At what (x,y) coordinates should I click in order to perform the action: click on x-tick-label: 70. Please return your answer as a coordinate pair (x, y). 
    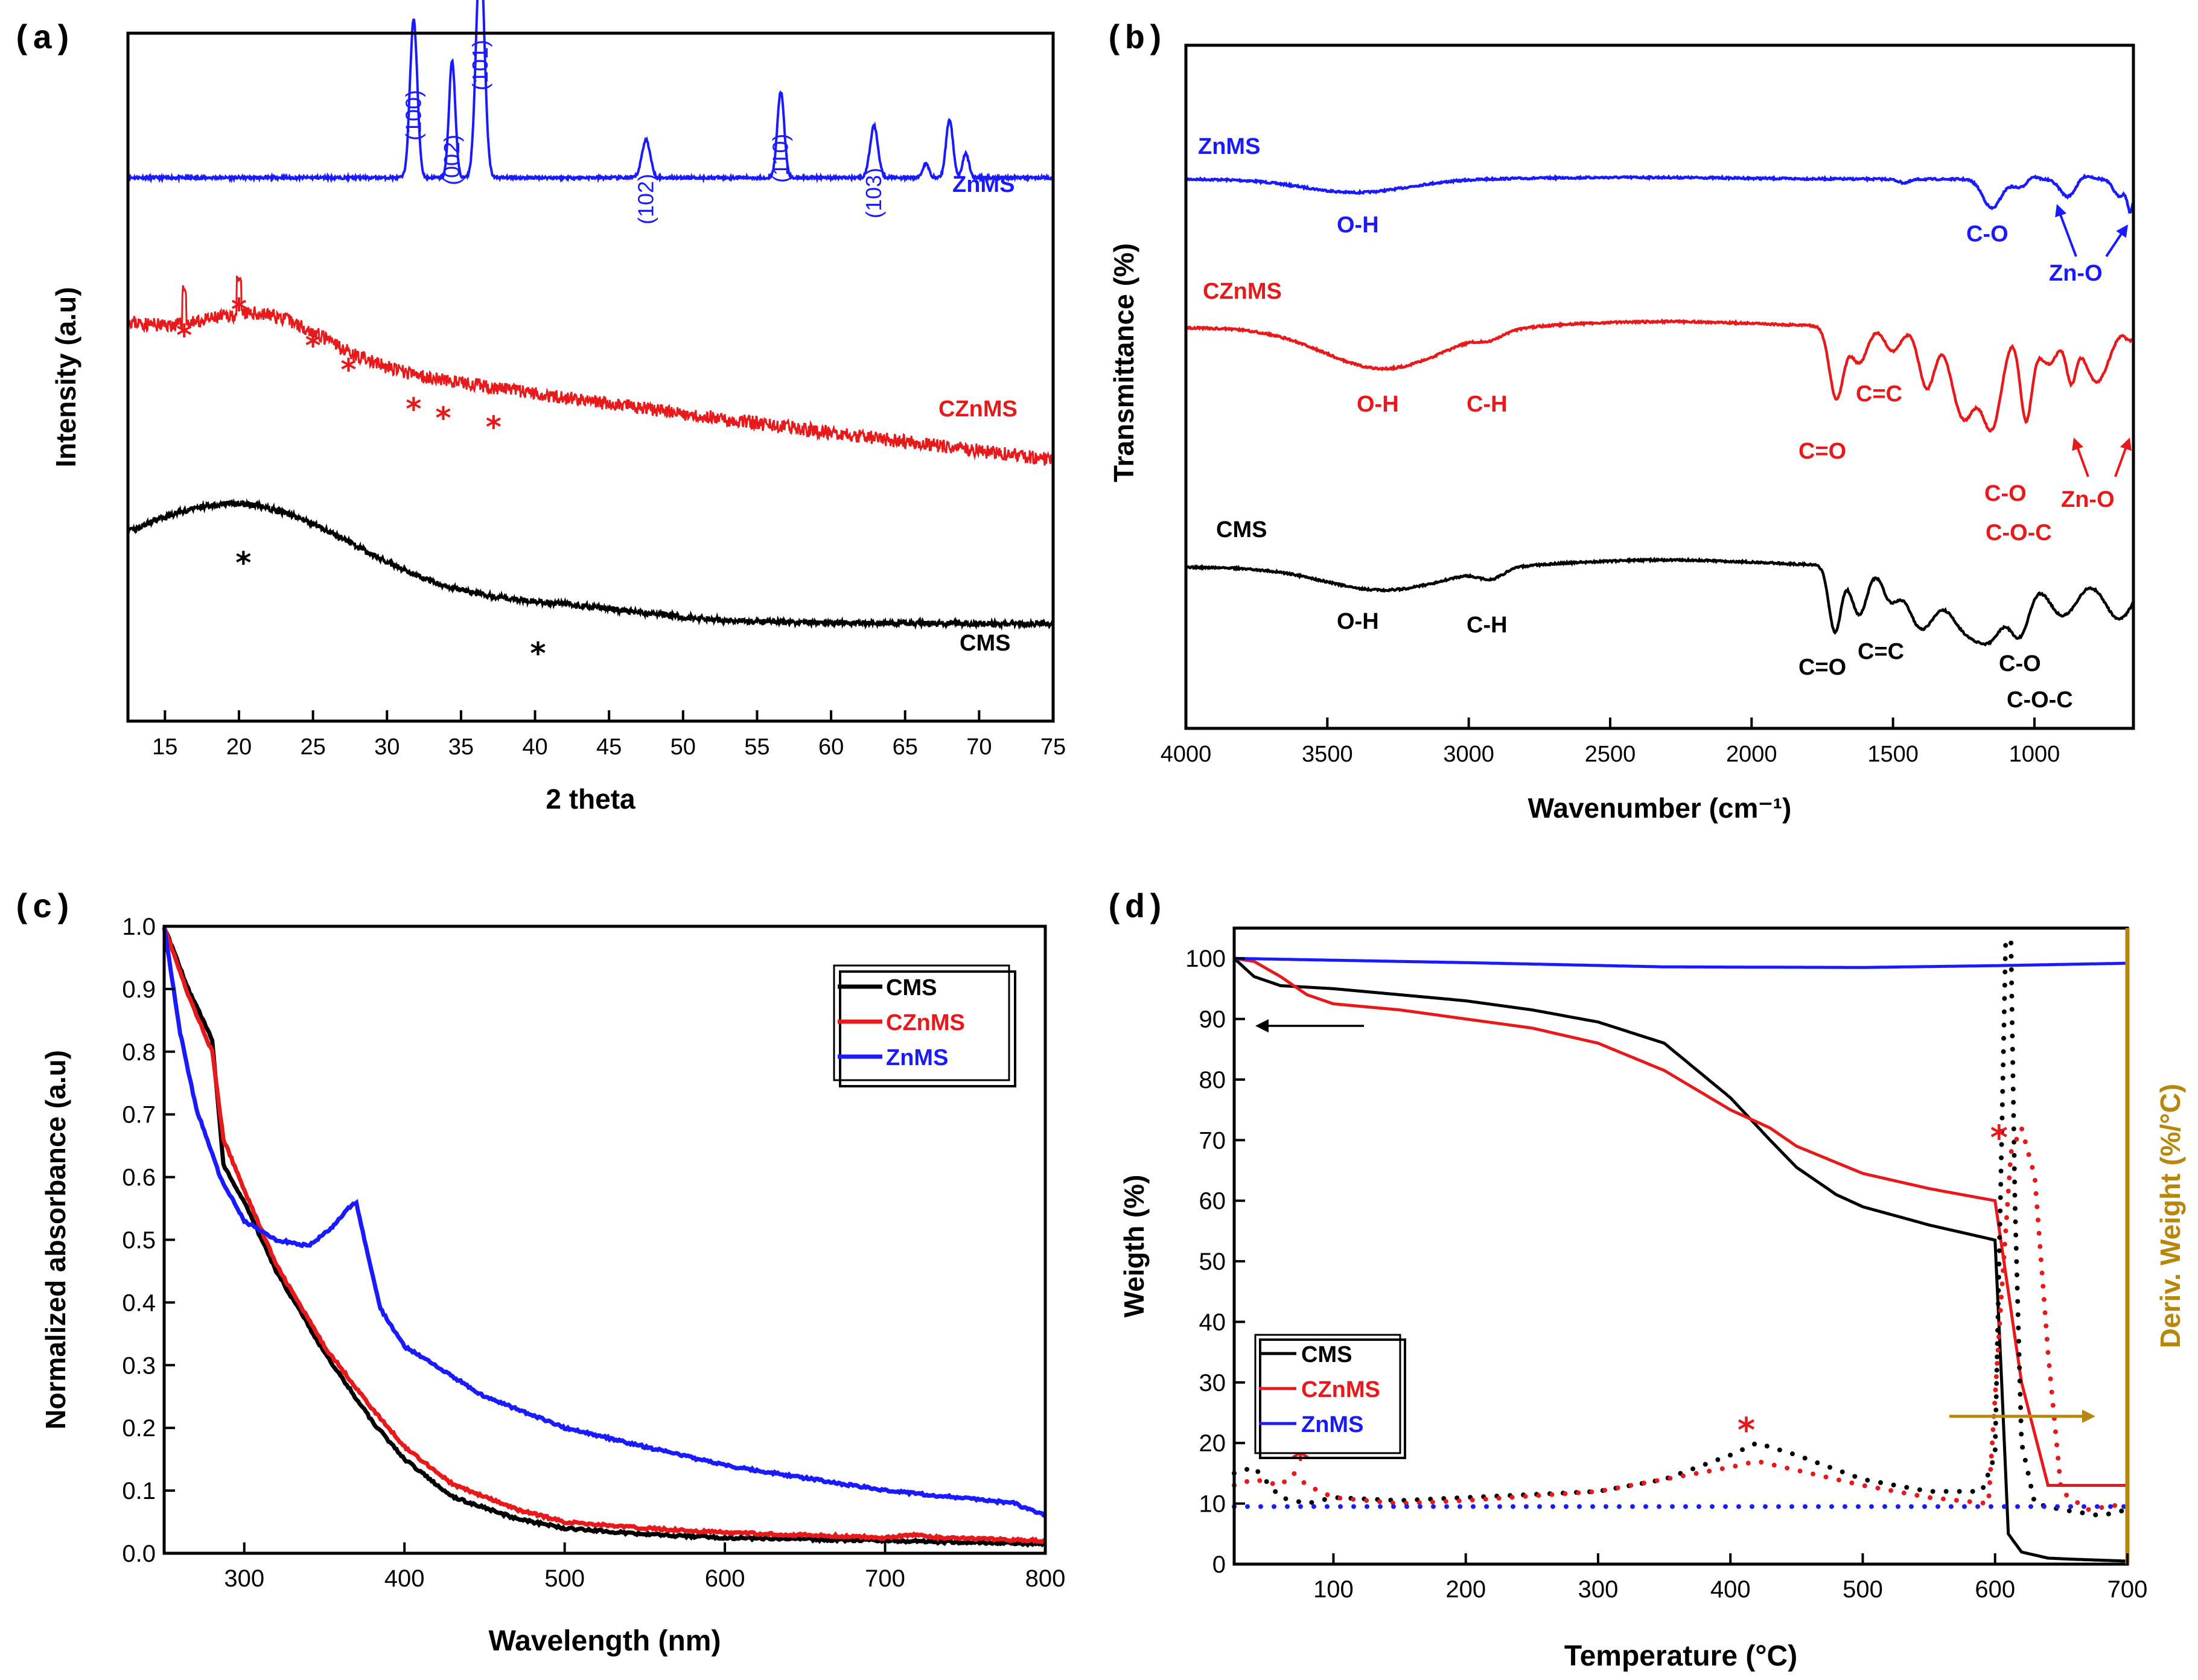
    Looking at the image, I should click on (979, 747).